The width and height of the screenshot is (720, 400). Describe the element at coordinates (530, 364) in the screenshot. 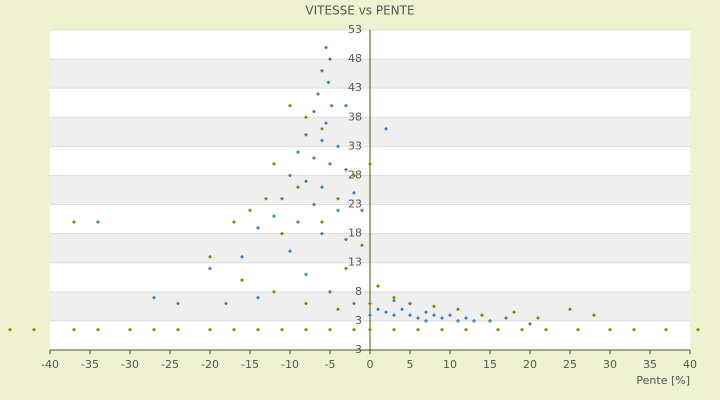

I see `x-tick-label: 20` at that location.